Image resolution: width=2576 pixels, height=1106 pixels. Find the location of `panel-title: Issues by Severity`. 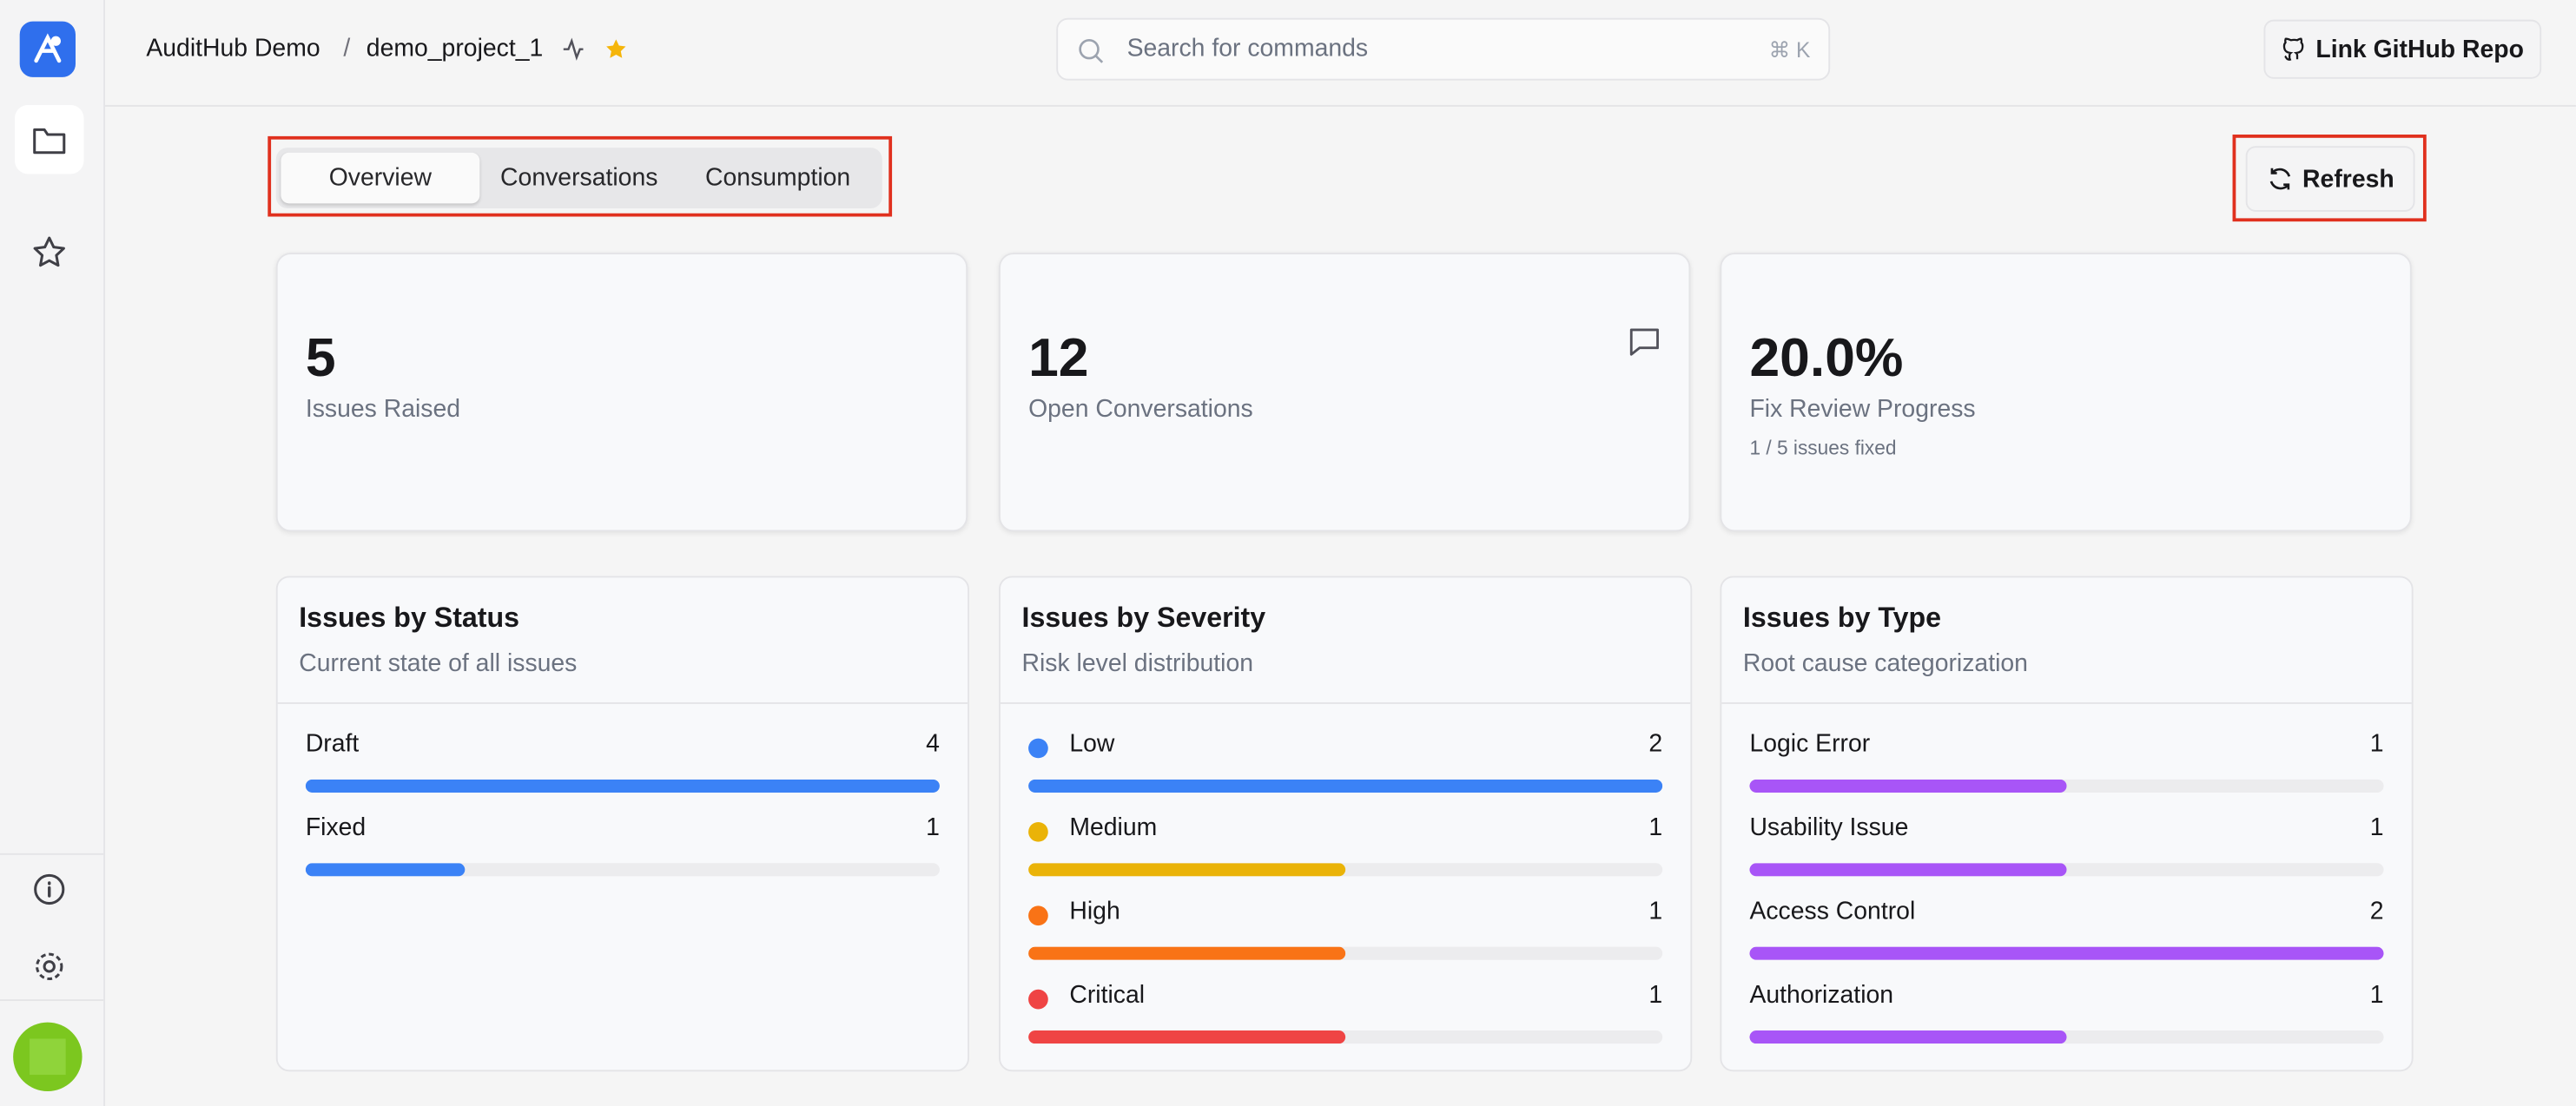

panel-title: Issues by Severity is located at coordinates (1143, 618).